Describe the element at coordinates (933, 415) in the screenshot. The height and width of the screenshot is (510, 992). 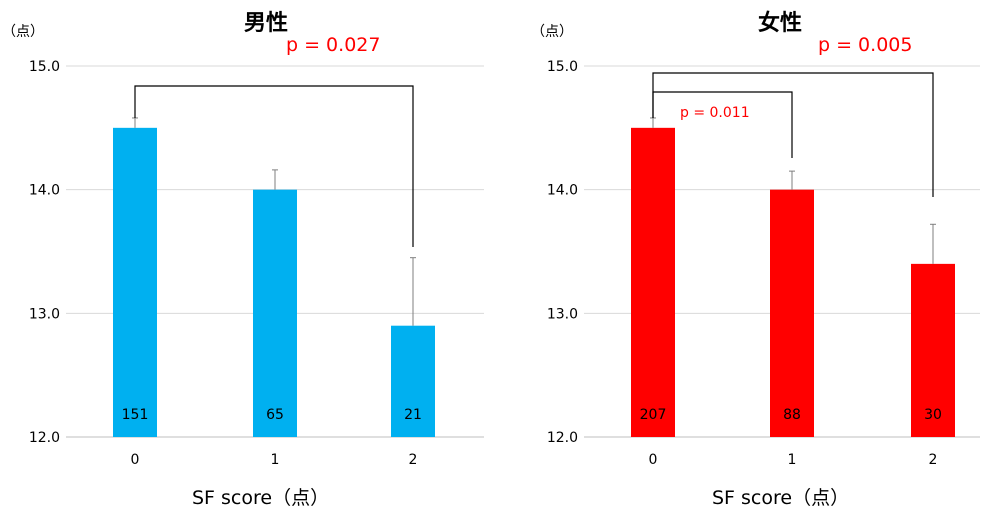
I see `n-label: 30` at that location.